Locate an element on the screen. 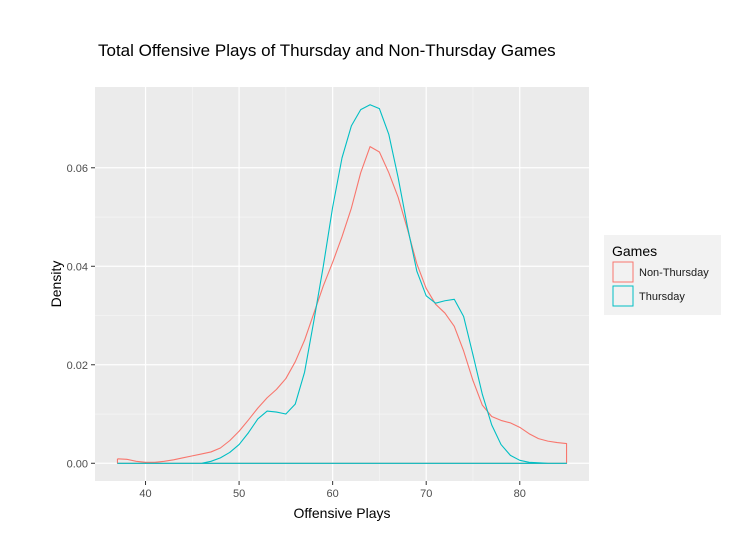  x-tick-label: 40 is located at coordinates (145, 494).